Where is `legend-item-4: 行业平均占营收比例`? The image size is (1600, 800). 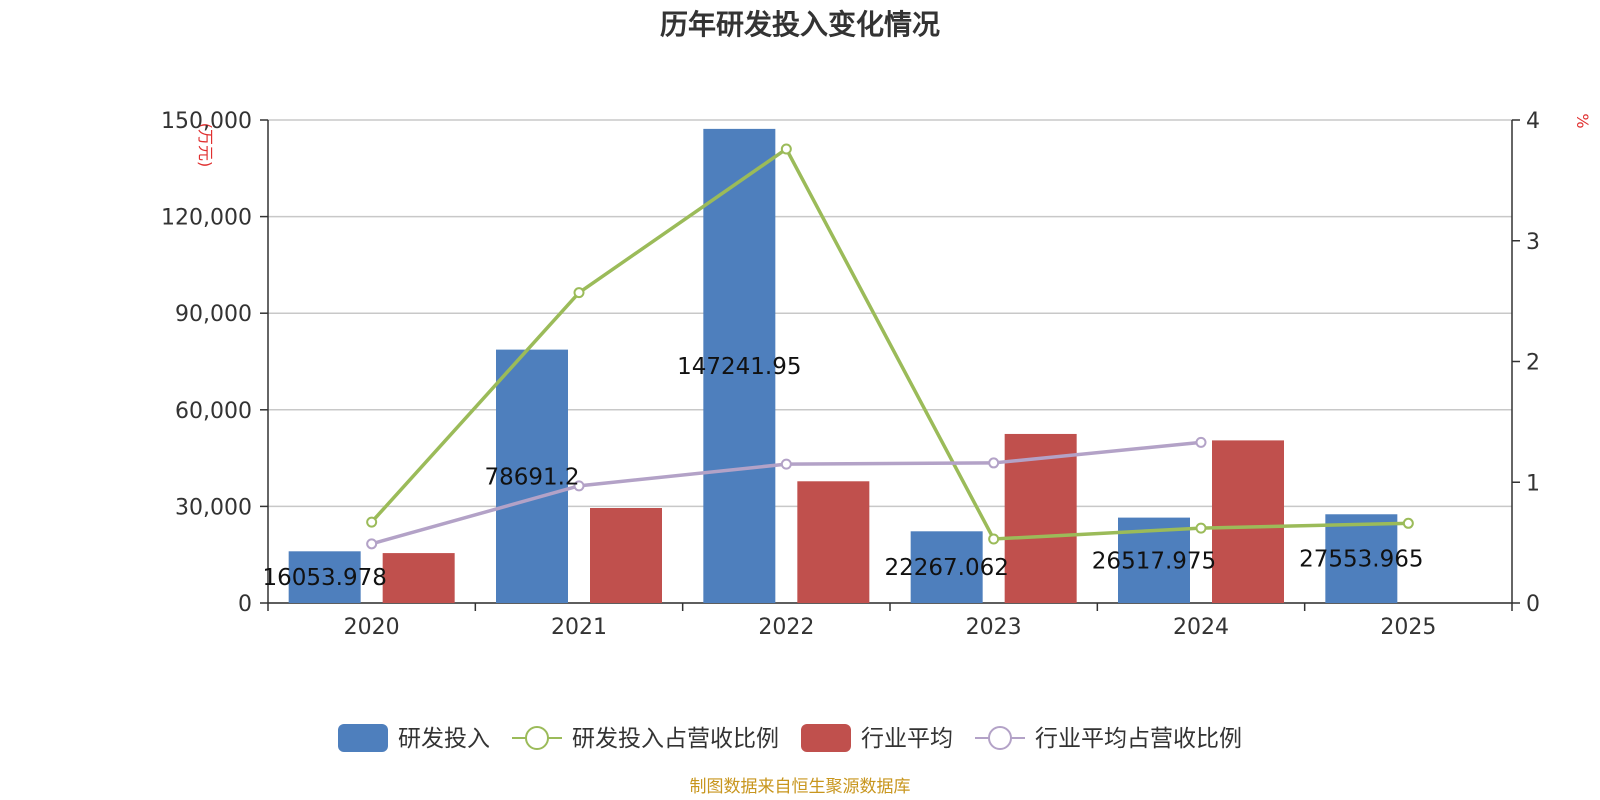 legend-item-4: 行业平均占营收比例 is located at coordinates (1108, 739).